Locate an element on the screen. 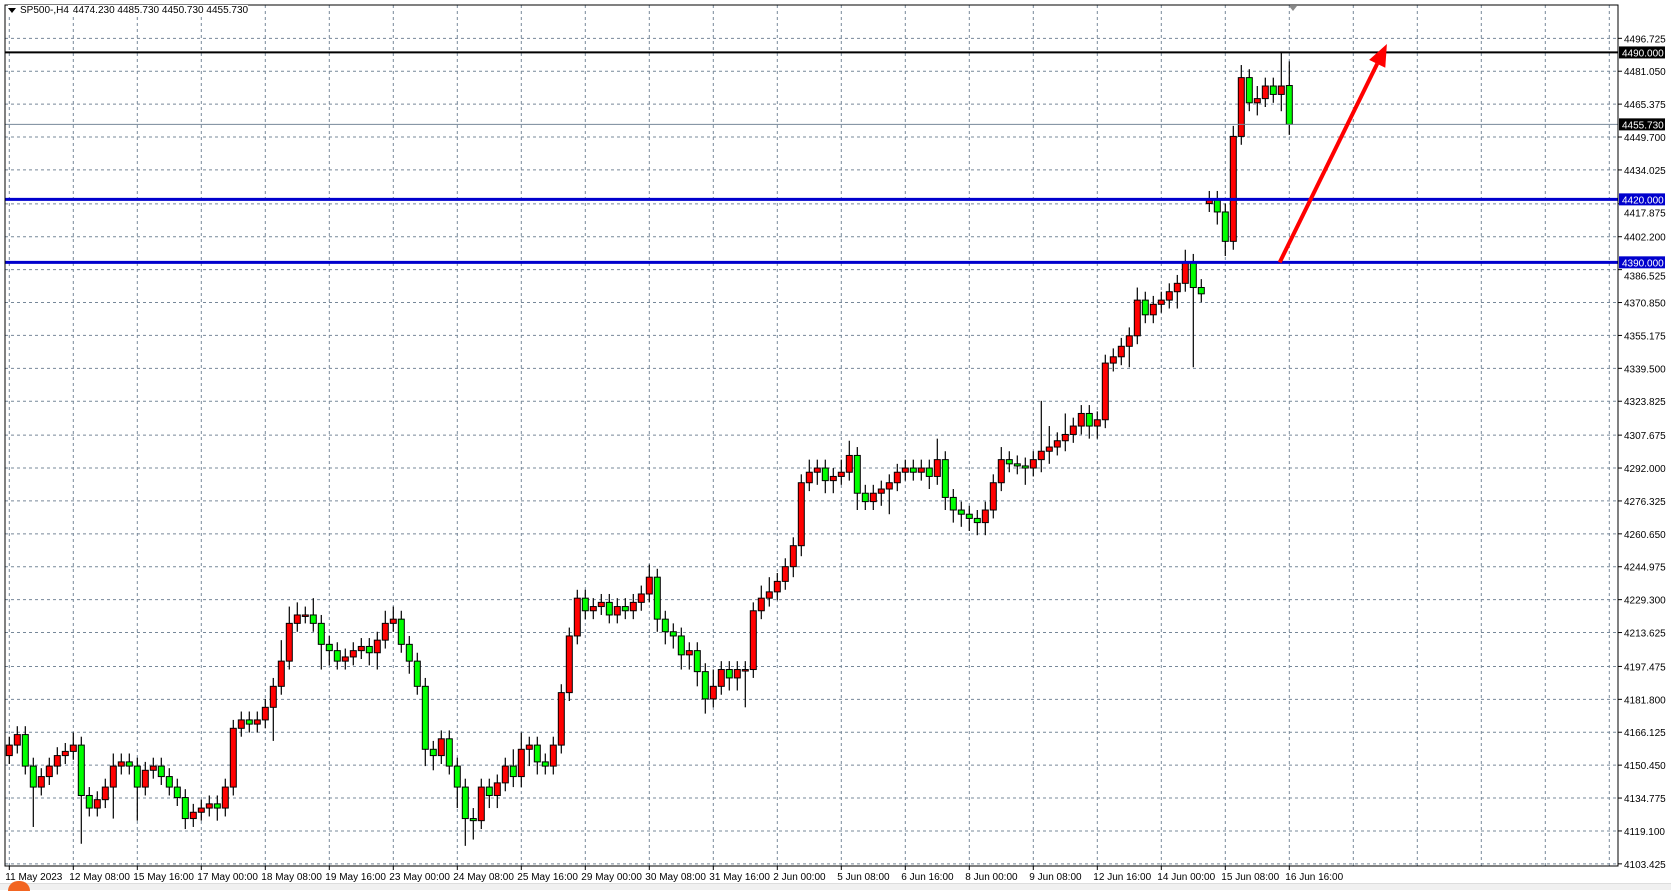  price-label-box is located at coordinates (1642, 52).